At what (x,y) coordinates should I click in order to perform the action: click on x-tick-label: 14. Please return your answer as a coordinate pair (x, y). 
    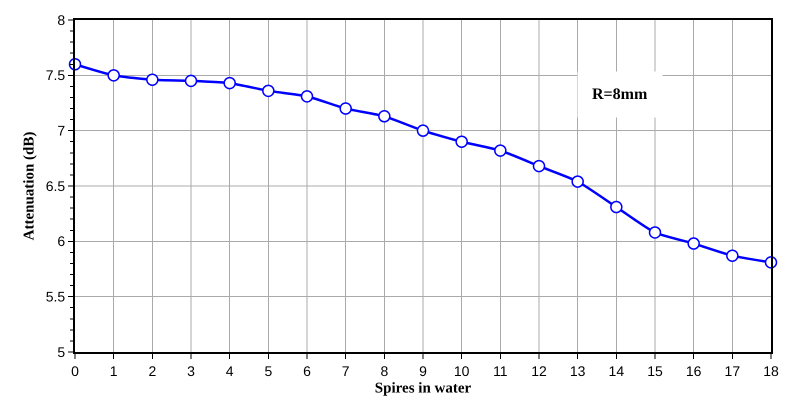
    Looking at the image, I should click on (616, 370).